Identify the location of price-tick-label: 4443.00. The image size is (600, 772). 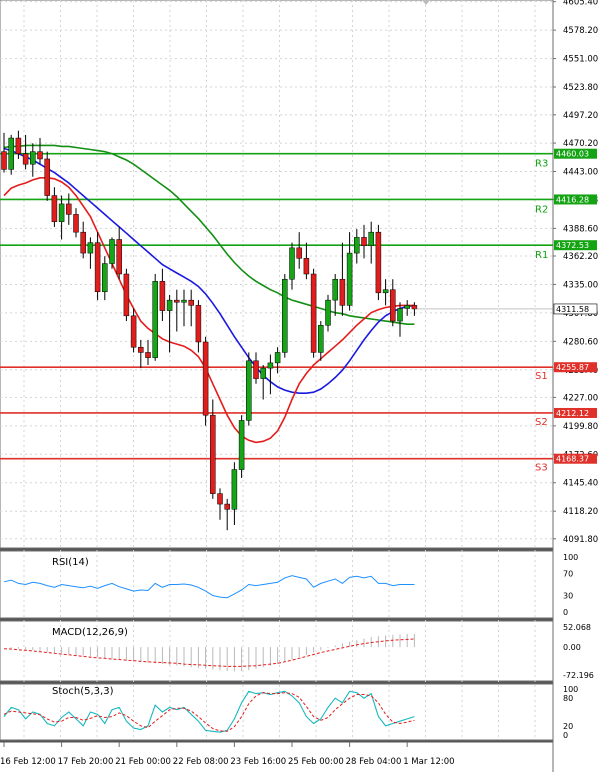
(580, 173).